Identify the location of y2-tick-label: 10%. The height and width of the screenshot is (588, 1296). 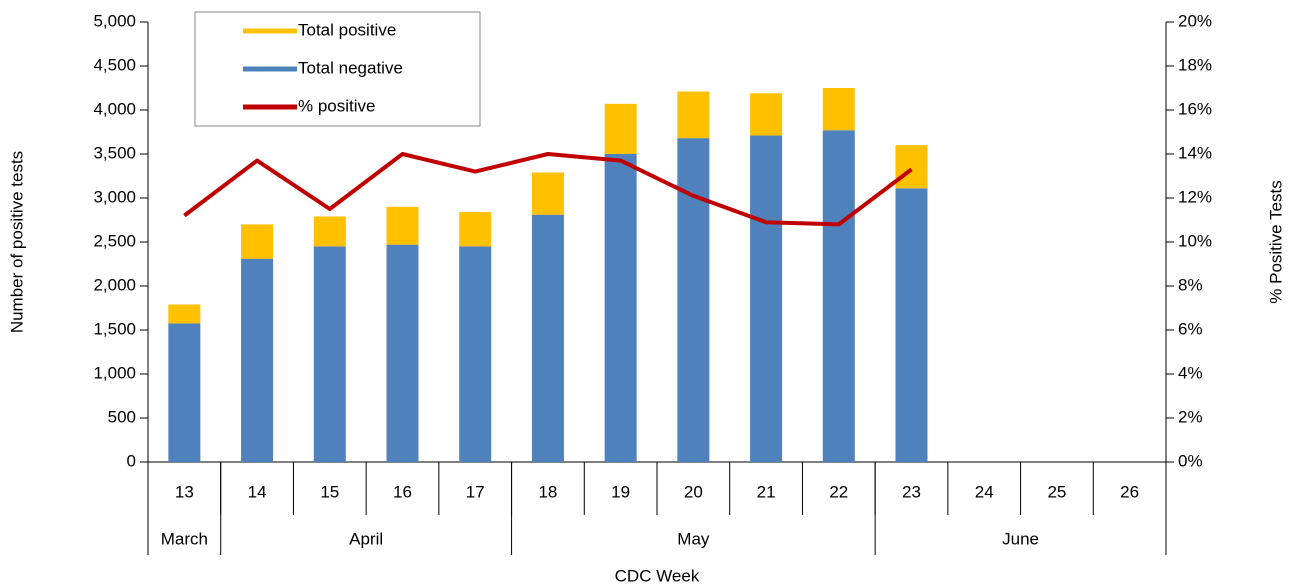
(1195, 240).